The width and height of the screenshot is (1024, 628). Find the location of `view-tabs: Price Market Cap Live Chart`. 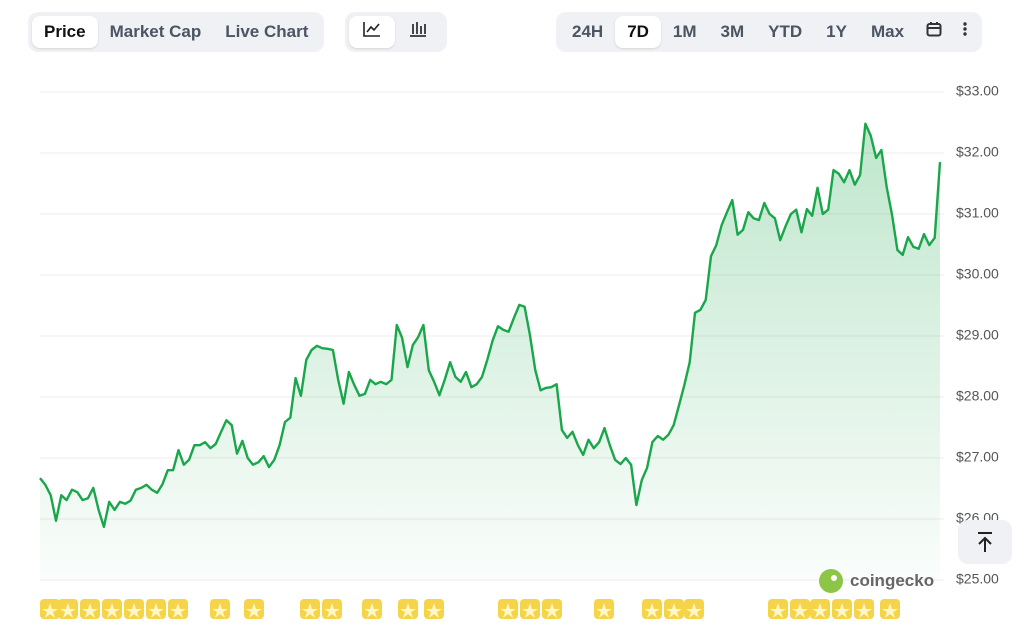

view-tabs: Price Market Cap Live Chart is located at coordinates (176, 32).